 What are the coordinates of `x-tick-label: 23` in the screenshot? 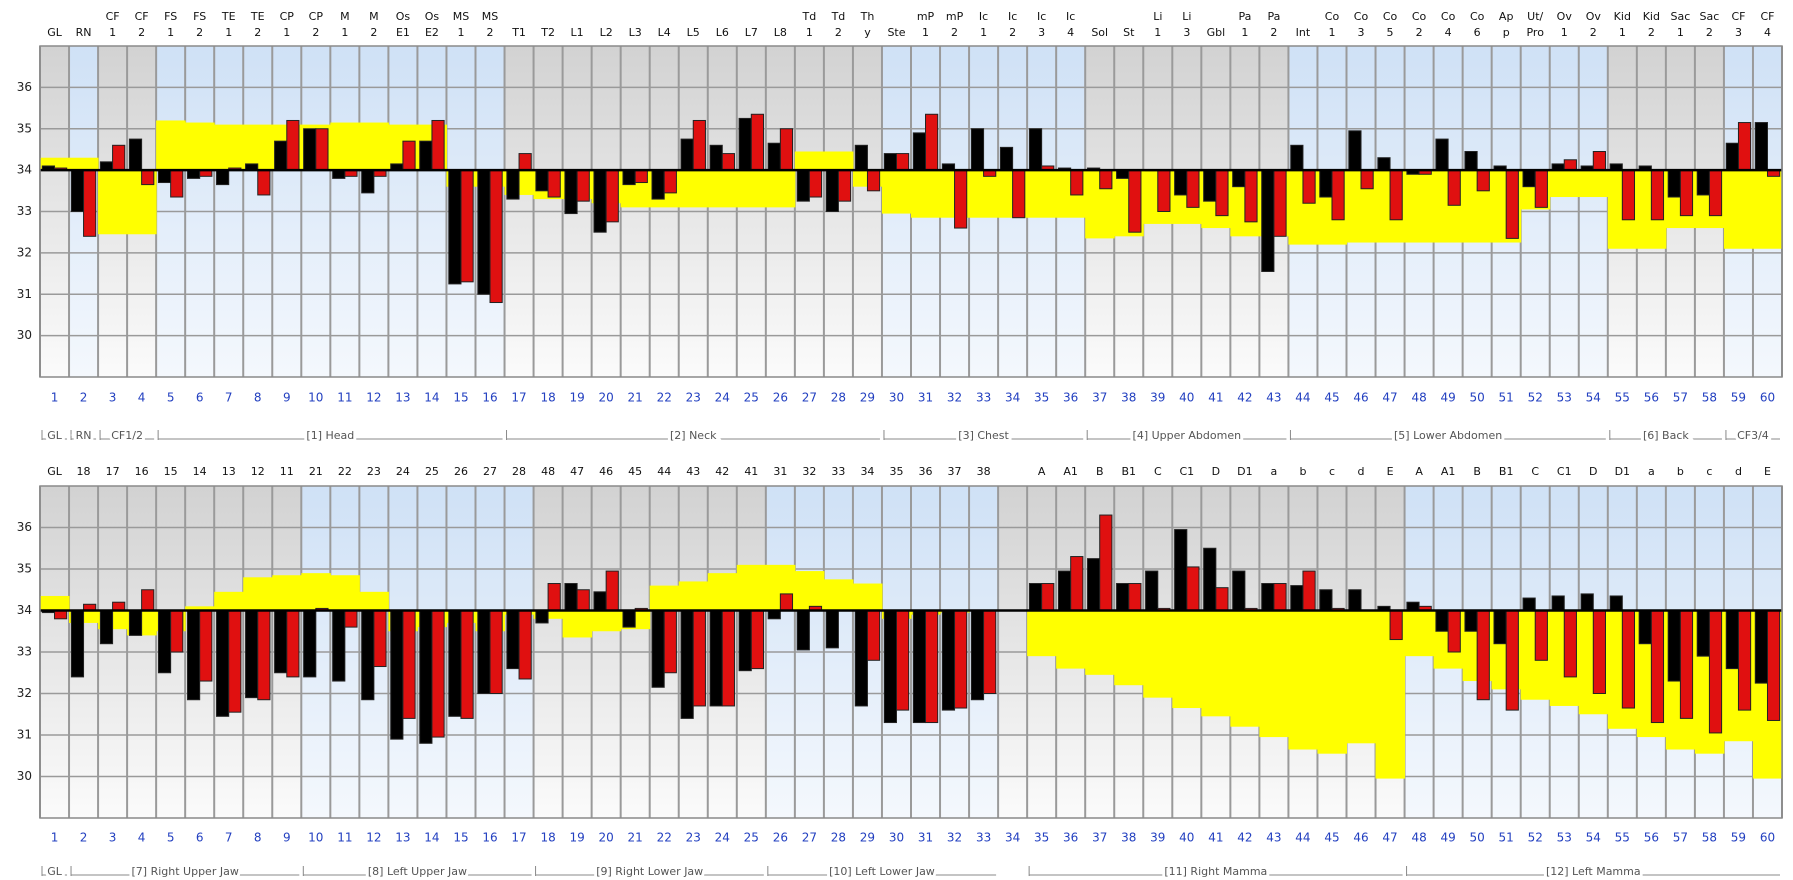 It's located at (693, 838).